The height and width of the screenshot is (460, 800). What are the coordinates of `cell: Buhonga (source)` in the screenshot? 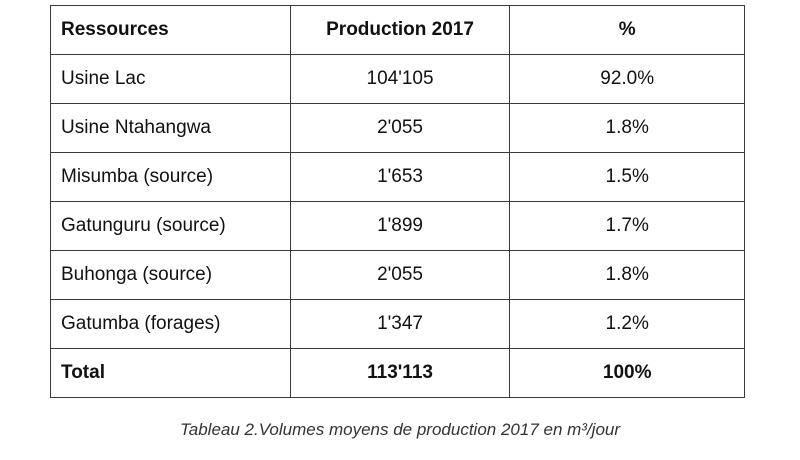 It's located at (170, 275).